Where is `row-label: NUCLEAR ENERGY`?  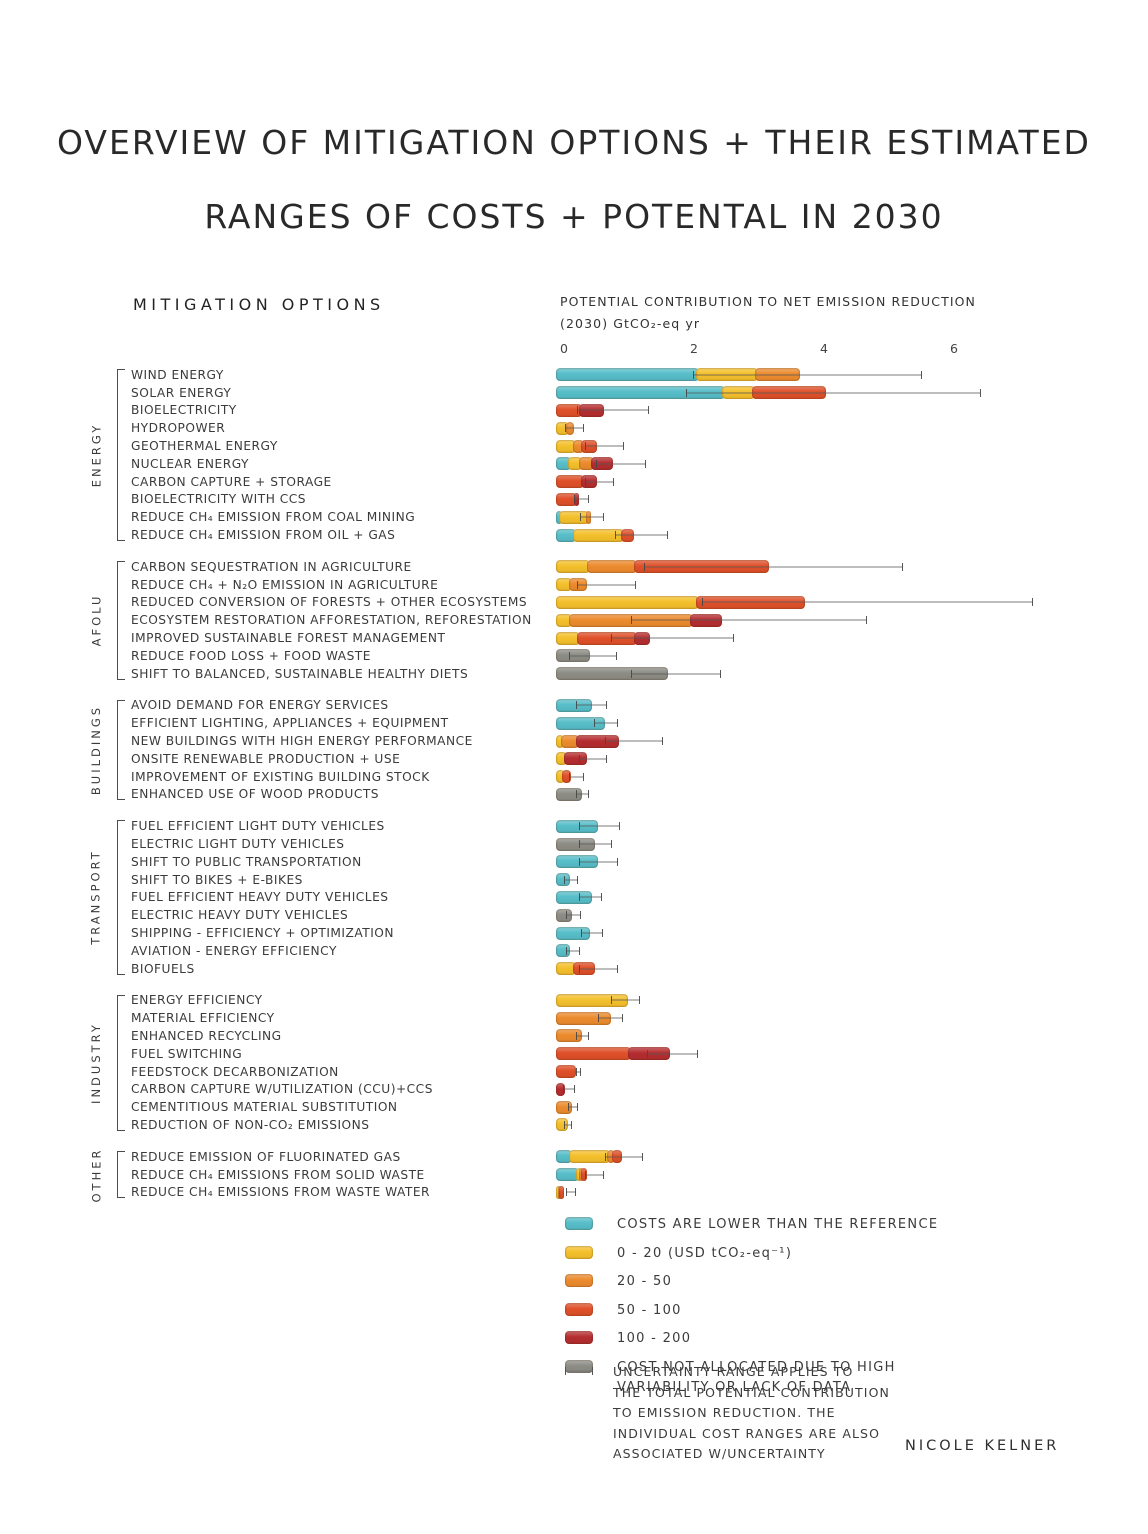
row-label: NUCLEAR ENERGY is located at coordinates (190, 463).